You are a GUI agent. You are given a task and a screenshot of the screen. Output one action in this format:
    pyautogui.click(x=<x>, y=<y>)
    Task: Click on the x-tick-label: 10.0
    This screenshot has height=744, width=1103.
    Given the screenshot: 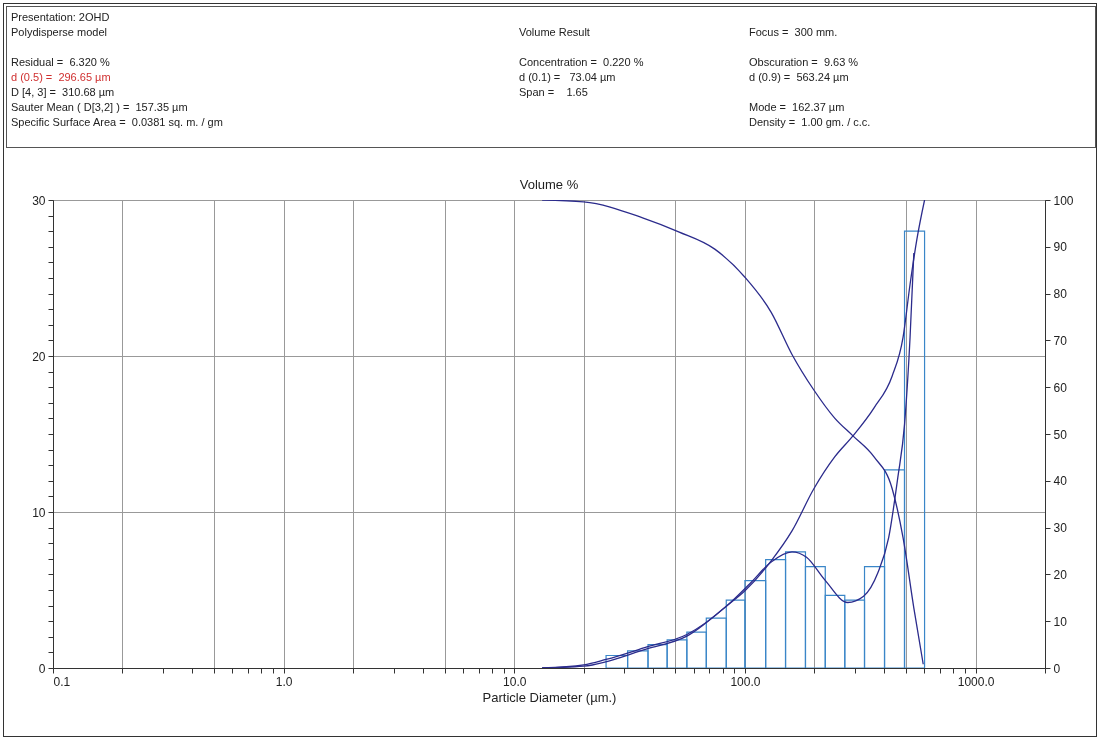 What is the action you would take?
    pyautogui.click(x=515, y=681)
    